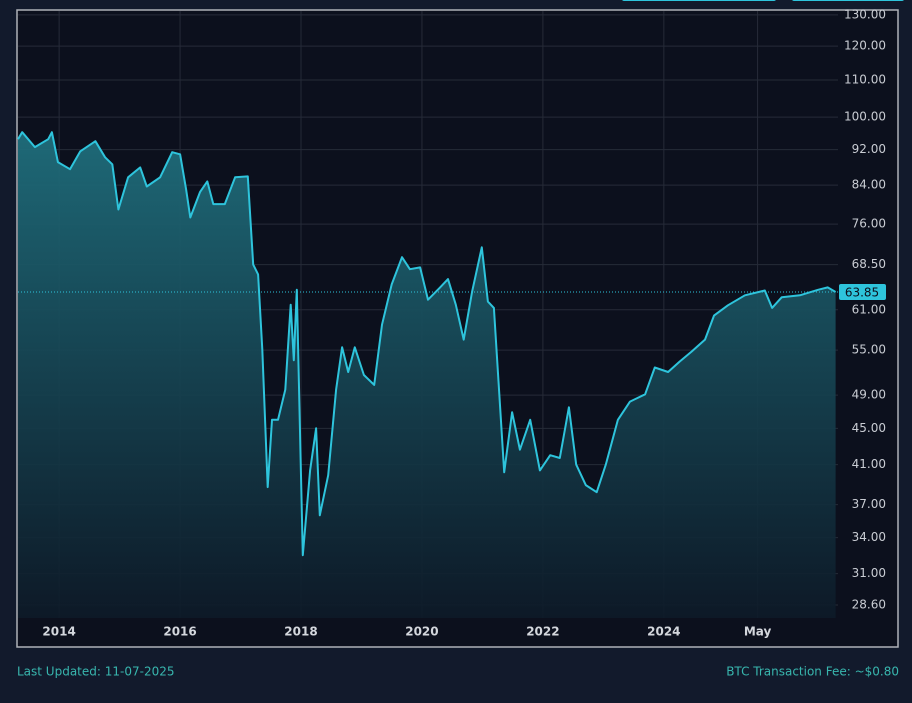 The height and width of the screenshot is (703, 912). What do you see at coordinates (869, 264) in the screenshot?
I see `y-tick-label: 68.50` at bounding box center [869, 264].